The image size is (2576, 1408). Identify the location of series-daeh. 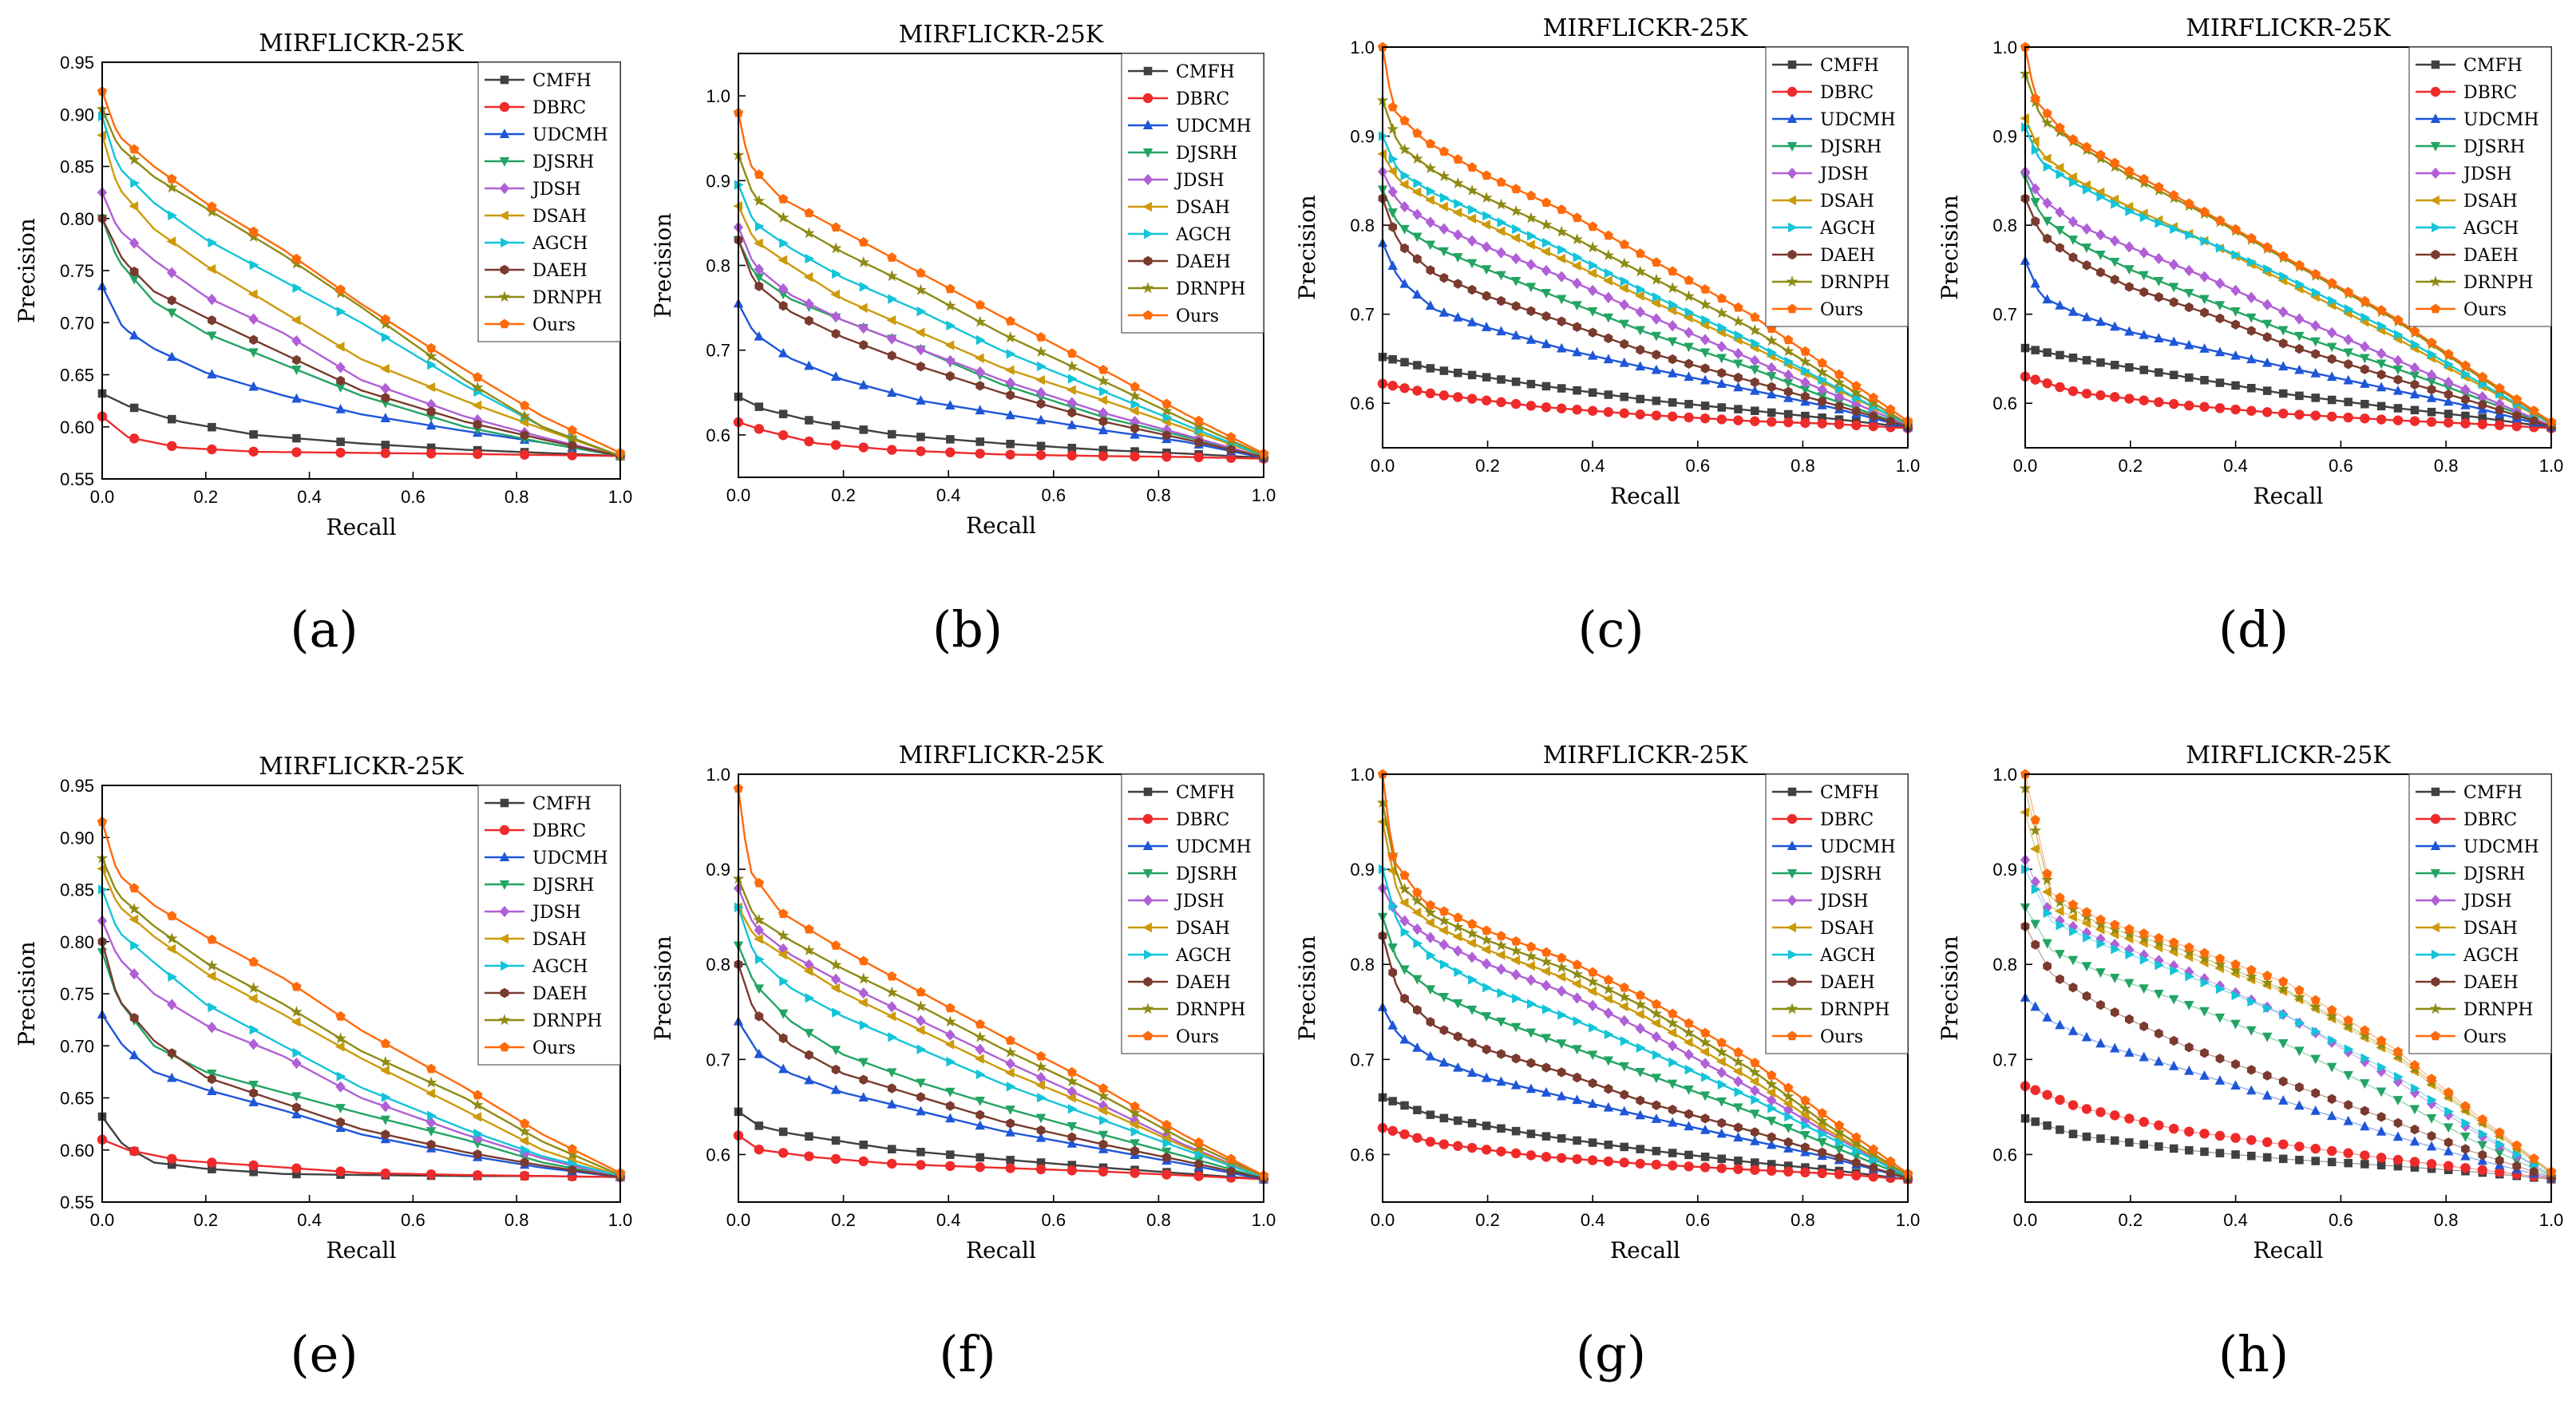
(1646, 313).